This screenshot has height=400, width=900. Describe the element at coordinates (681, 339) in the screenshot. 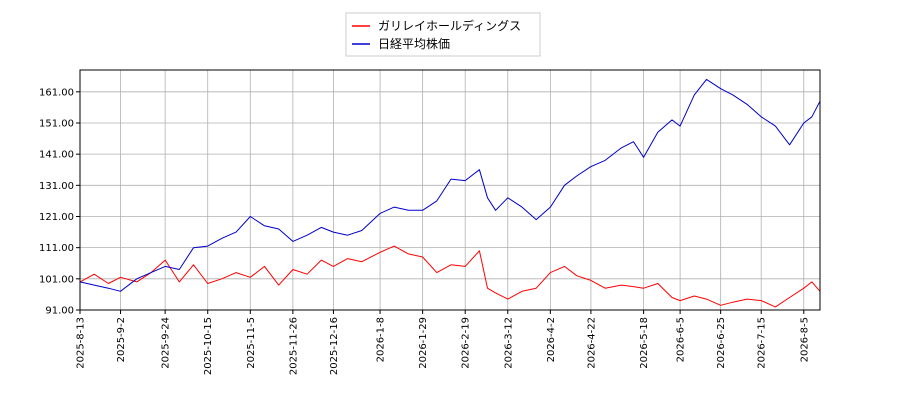

I see `x-tick-label: 2026-6-5` at that location.